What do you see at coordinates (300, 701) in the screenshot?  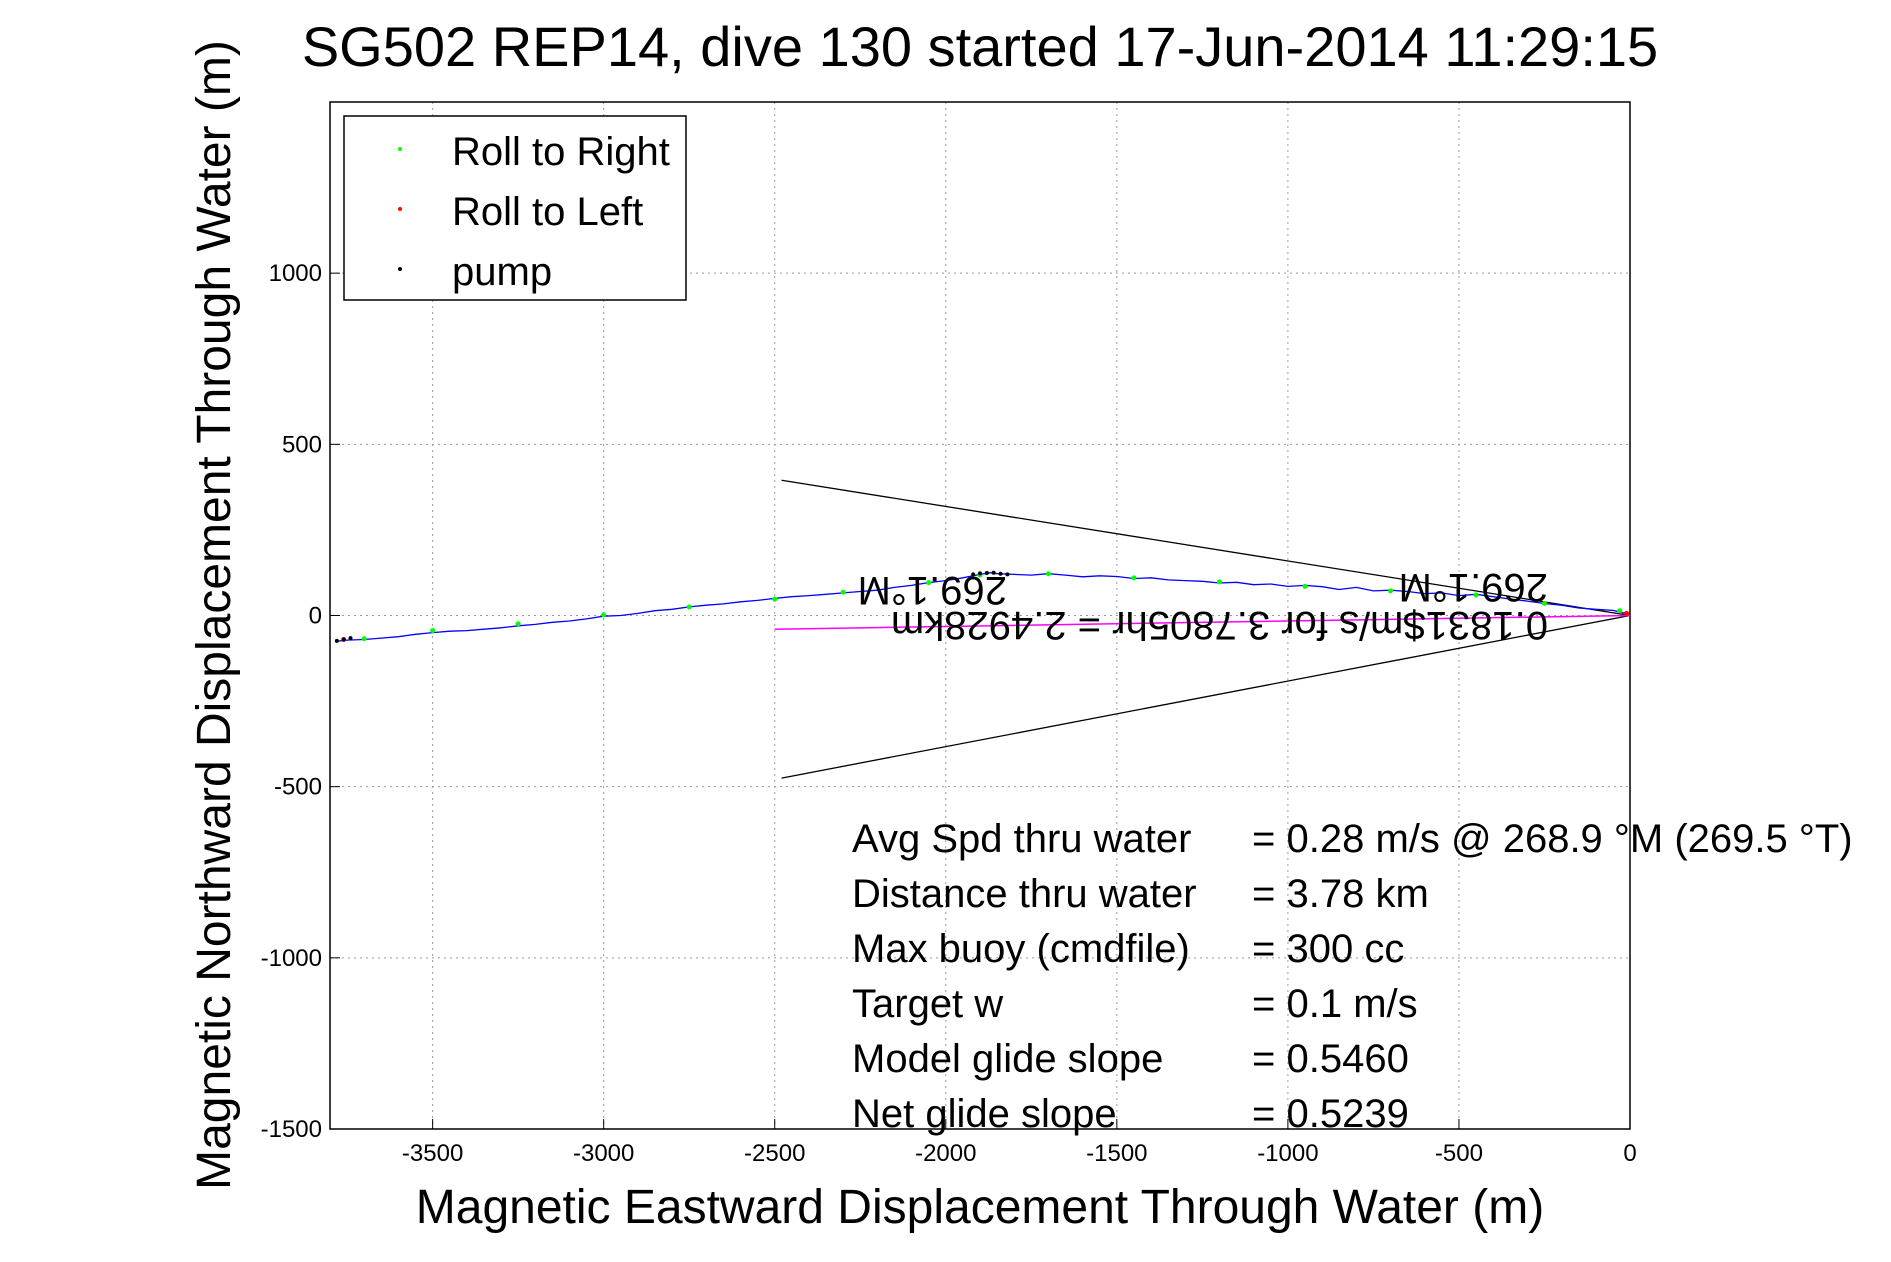 I see `y-axis-ticks: 1000 500 0 -500 -1000 -1500` at bounding box center [300, 701].